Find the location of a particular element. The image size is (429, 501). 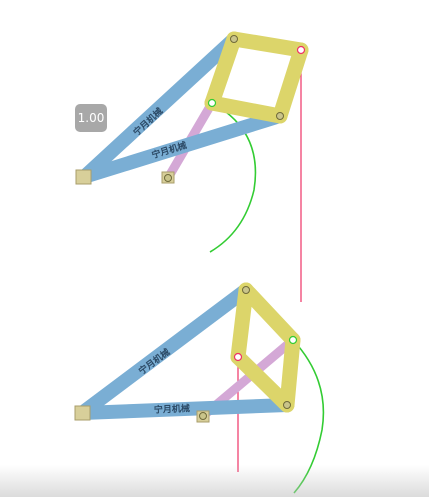

top-blue-link-upper is located at coordinates (159, 108).